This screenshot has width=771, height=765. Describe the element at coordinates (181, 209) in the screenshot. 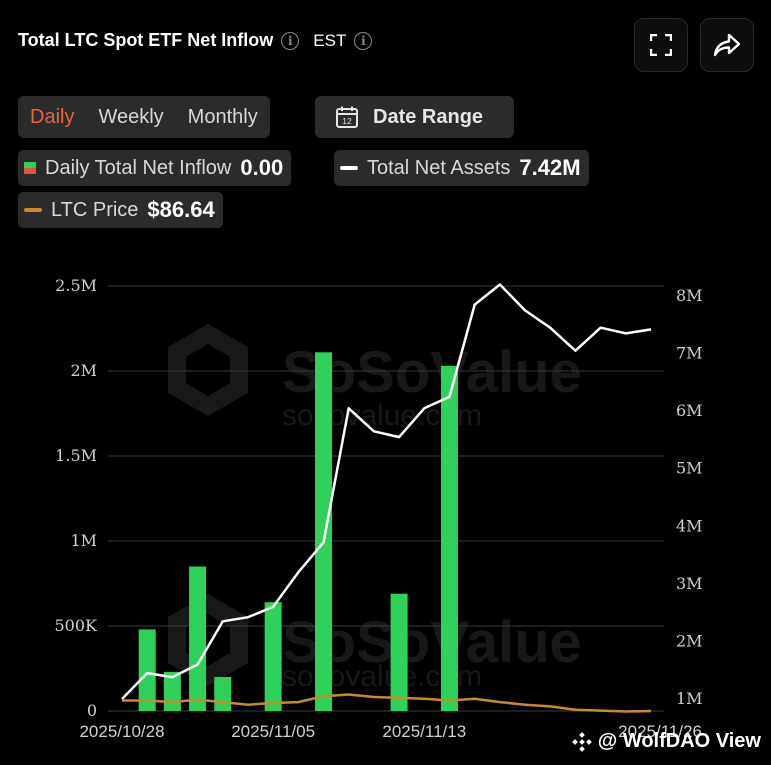

I see `legend-ltc-price-value: $86.64` at that location.